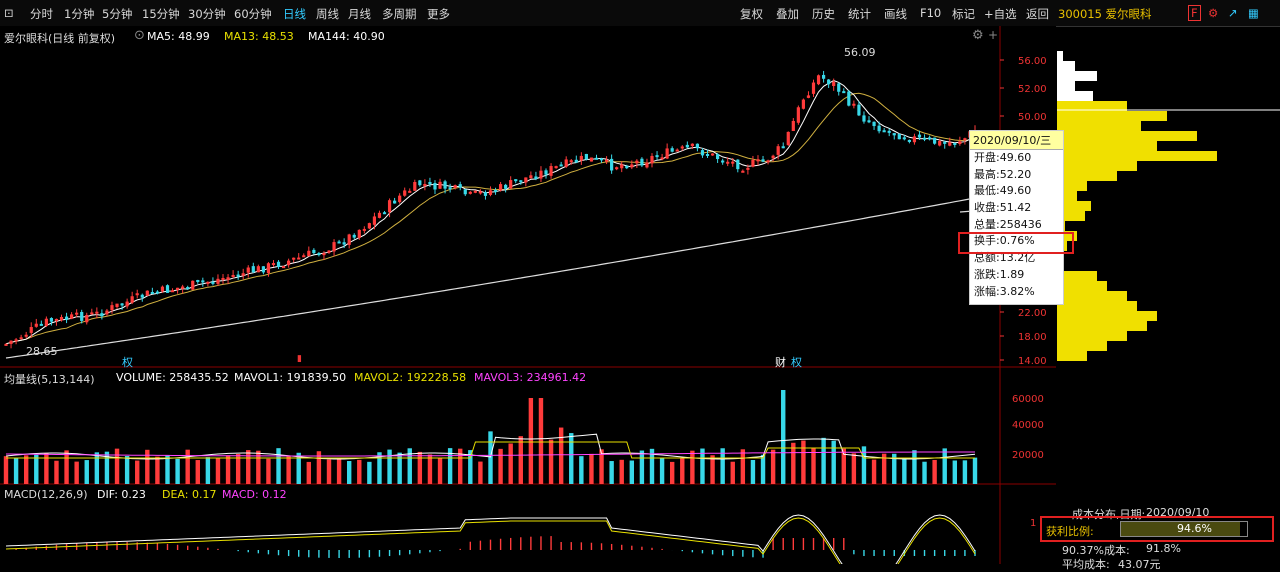  I want to click on tab-period-9: 多周期, so click(399, 14).